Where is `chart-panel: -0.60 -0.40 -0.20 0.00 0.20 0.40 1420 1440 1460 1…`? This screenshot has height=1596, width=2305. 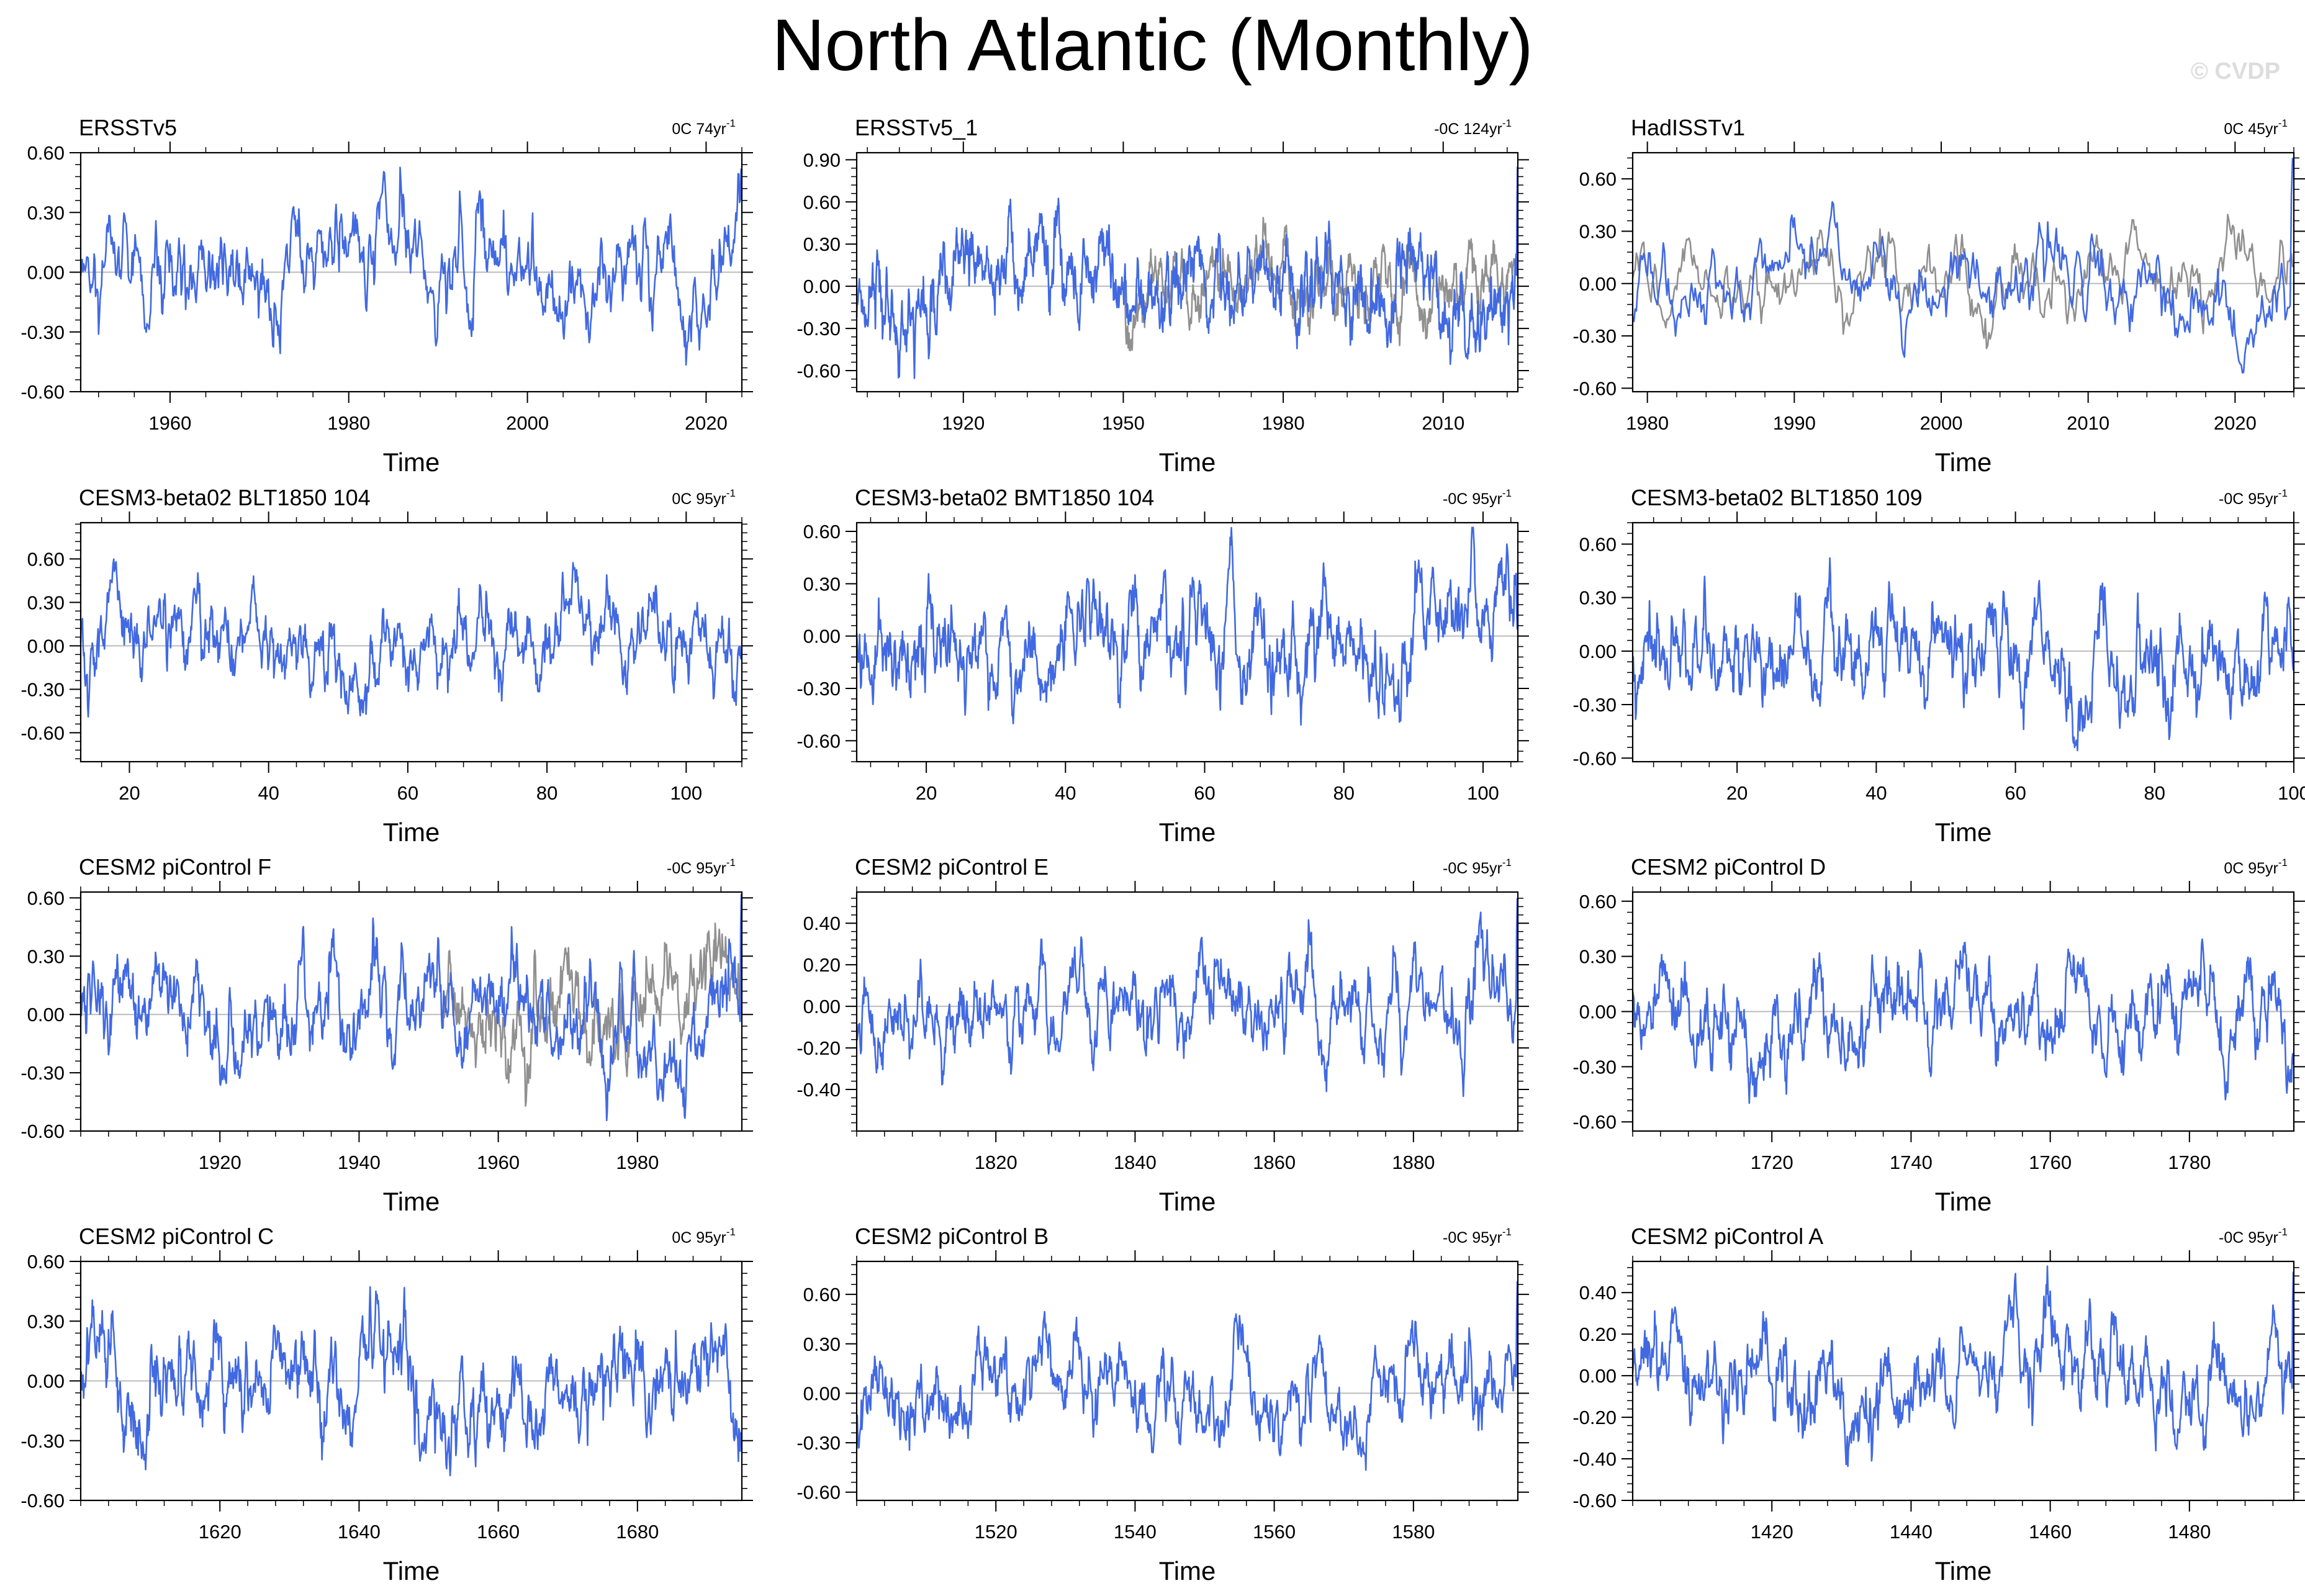
chart-panel: -0.60 -0.40 -0.20 0.00 0.20 0.40 1420 1440 1460 1… is located at coordinates (1938, 1404).